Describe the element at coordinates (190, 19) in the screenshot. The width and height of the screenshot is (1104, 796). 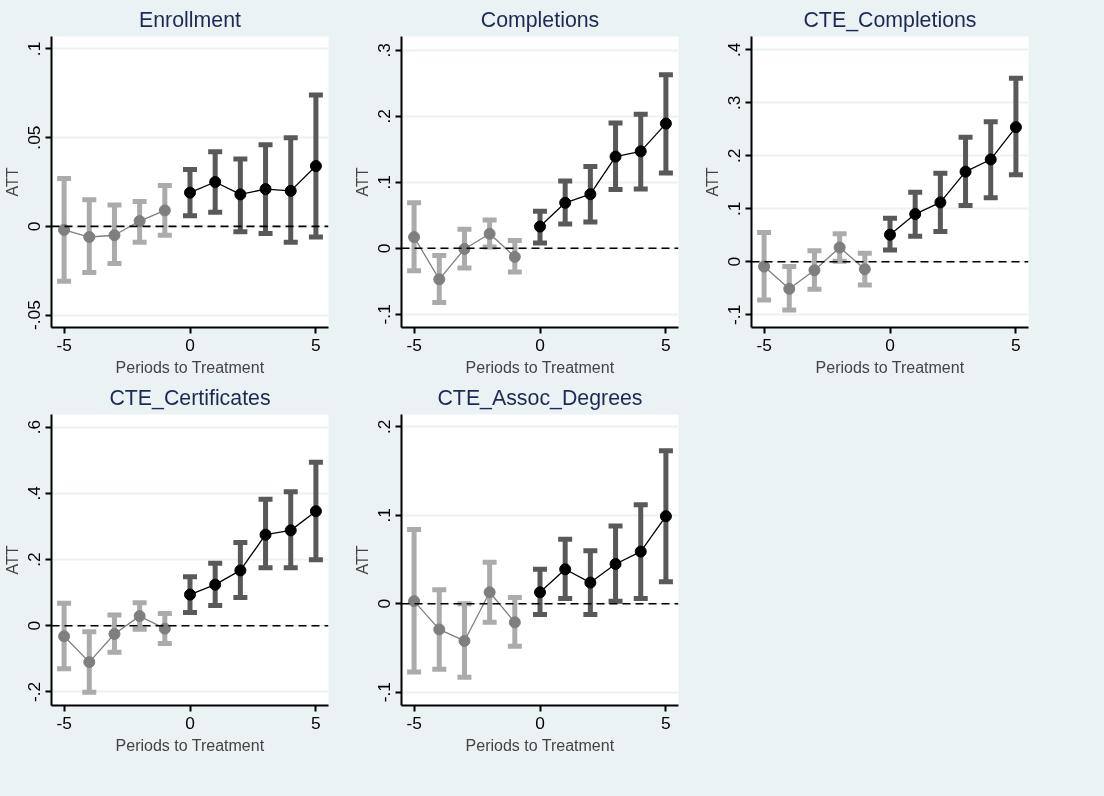
I see `chart-title: Enrollment` at that location.